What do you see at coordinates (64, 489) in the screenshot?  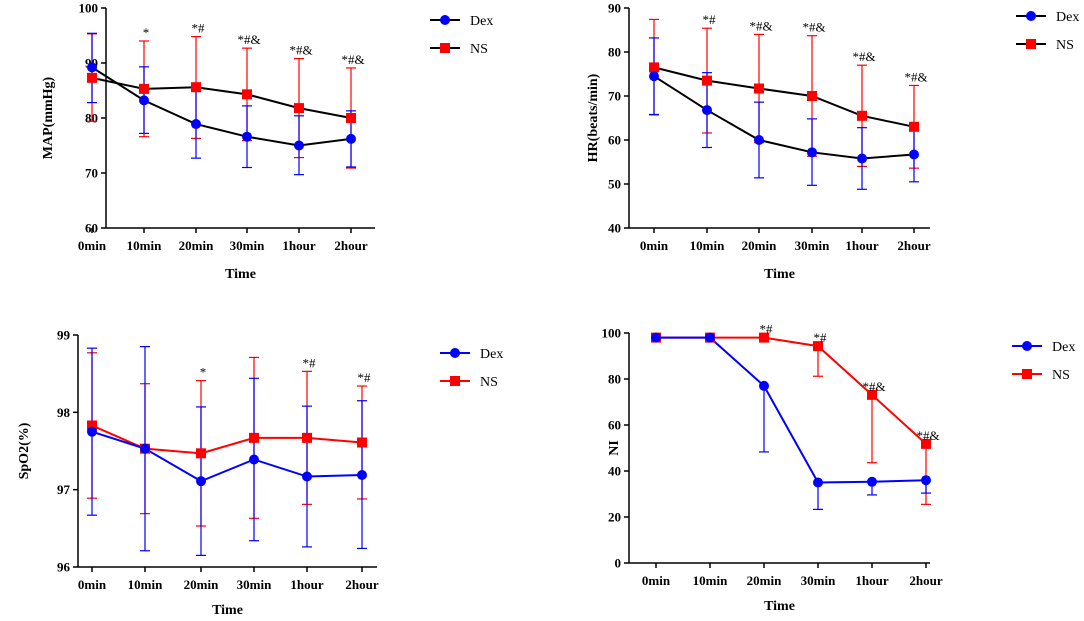 I see `y-tick-label: 97` at bounding box center [64, 489].